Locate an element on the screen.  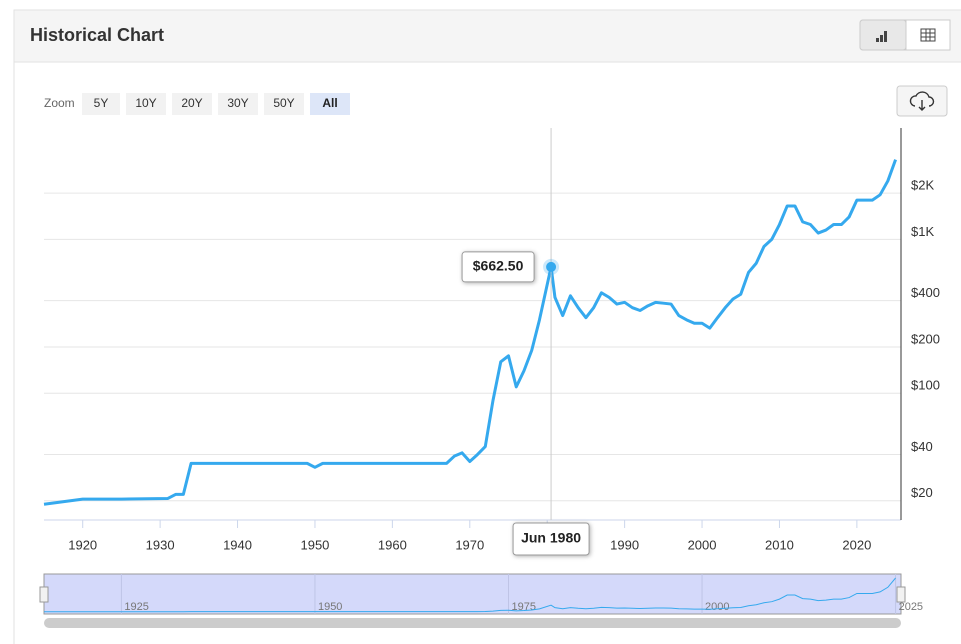
x-tick-label: 1990 is located at coordinates (624, 544).